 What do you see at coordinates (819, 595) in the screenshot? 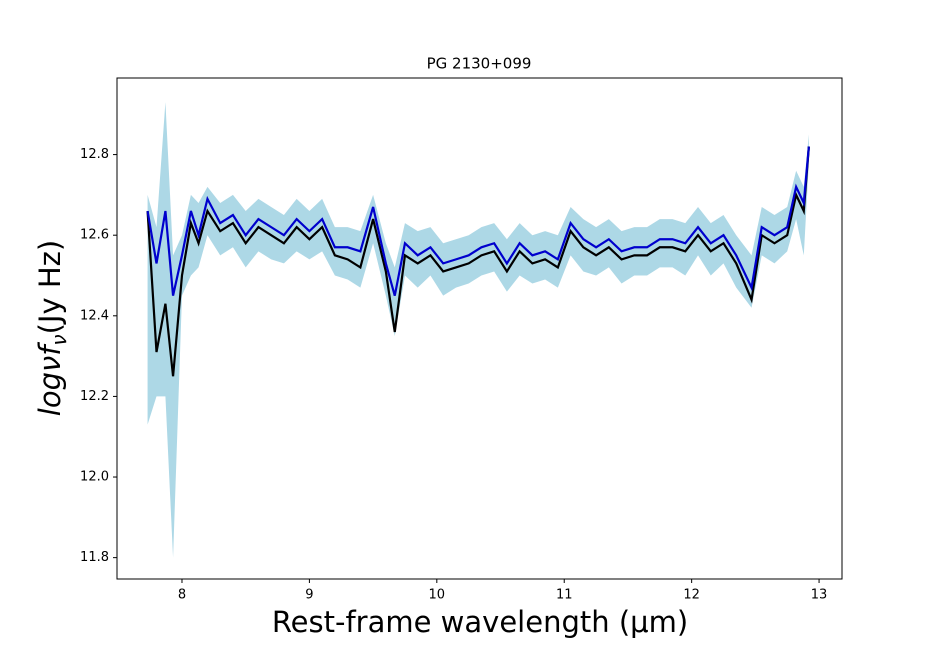
I see `x-tick-label: 13` at bounding box center [819, 595].